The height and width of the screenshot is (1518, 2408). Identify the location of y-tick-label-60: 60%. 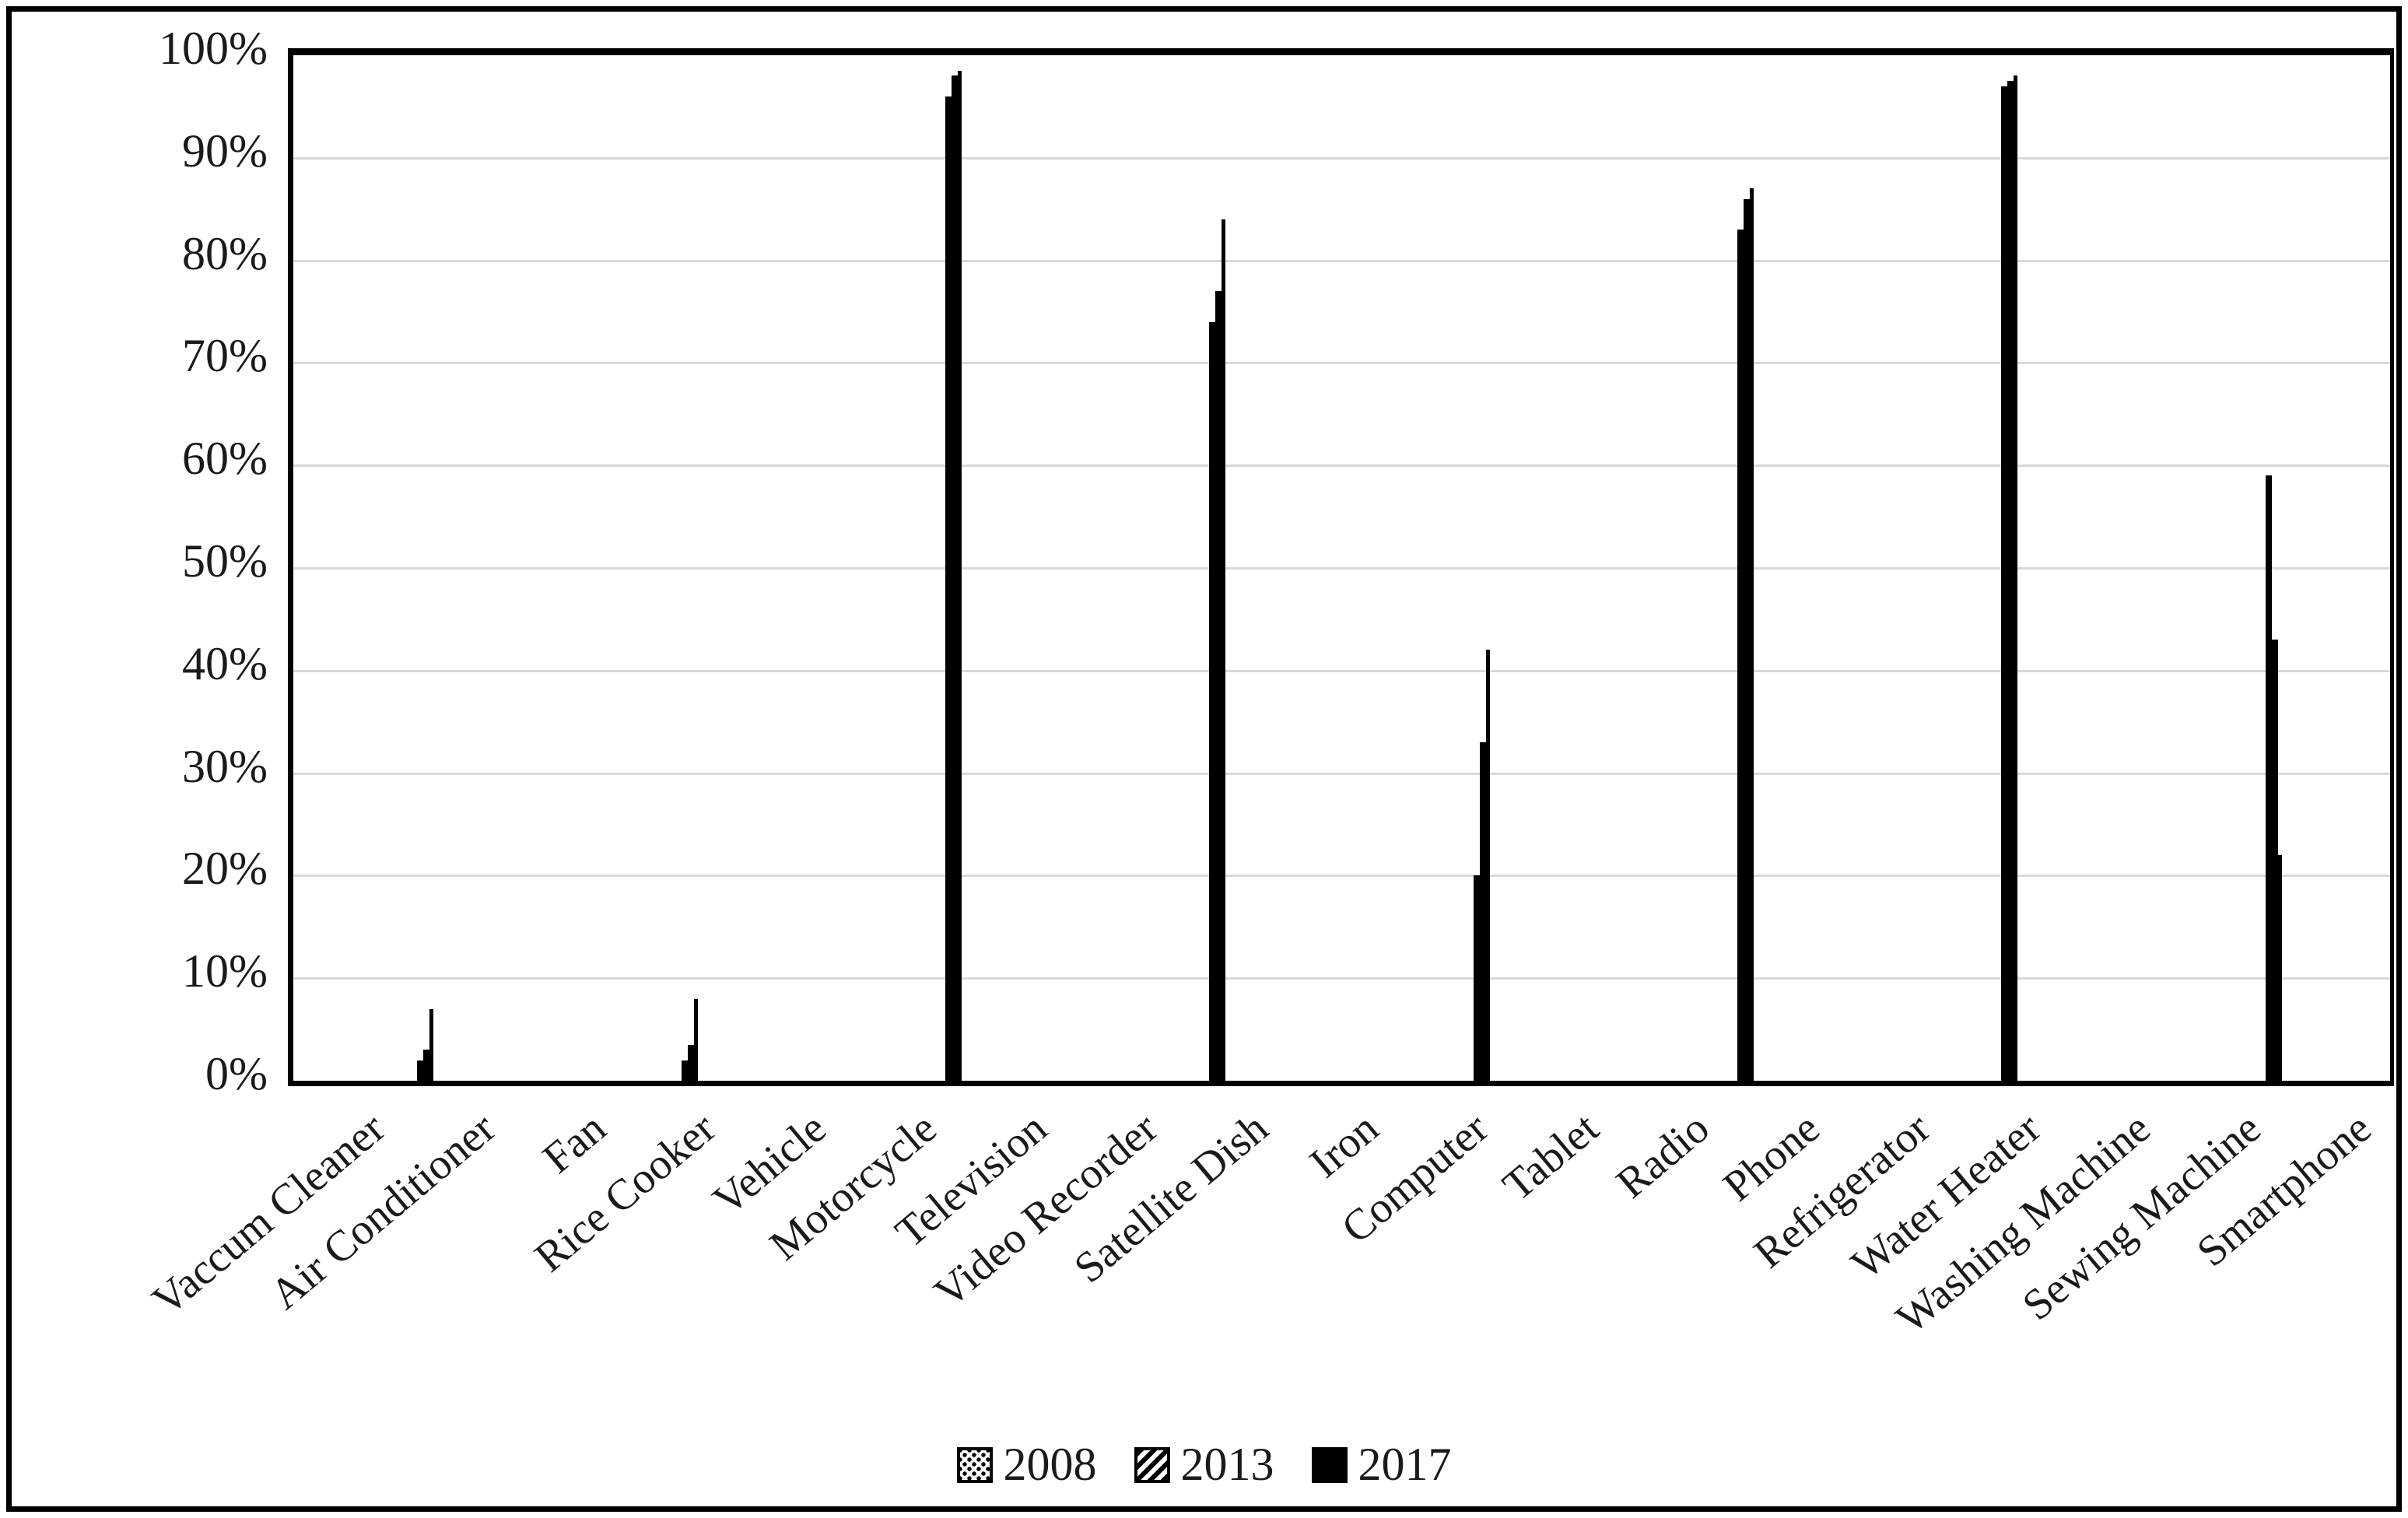
(225, 459).